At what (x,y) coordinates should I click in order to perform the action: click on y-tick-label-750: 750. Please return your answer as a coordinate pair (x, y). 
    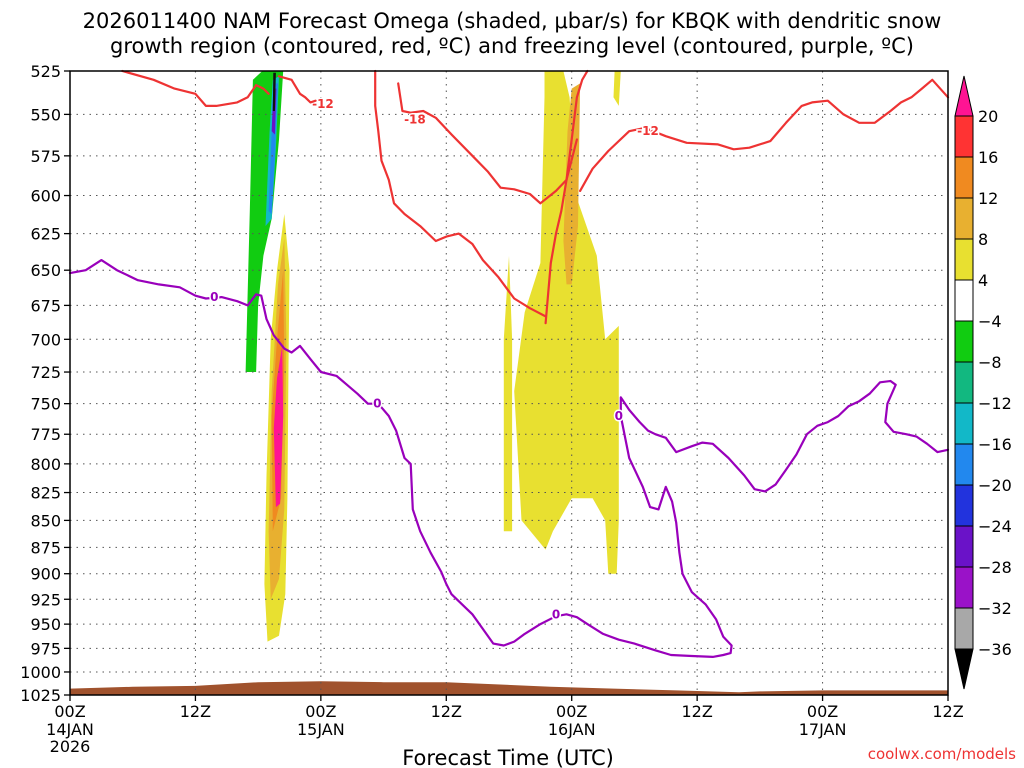
    Looking at the image, I should click on (45, 404).